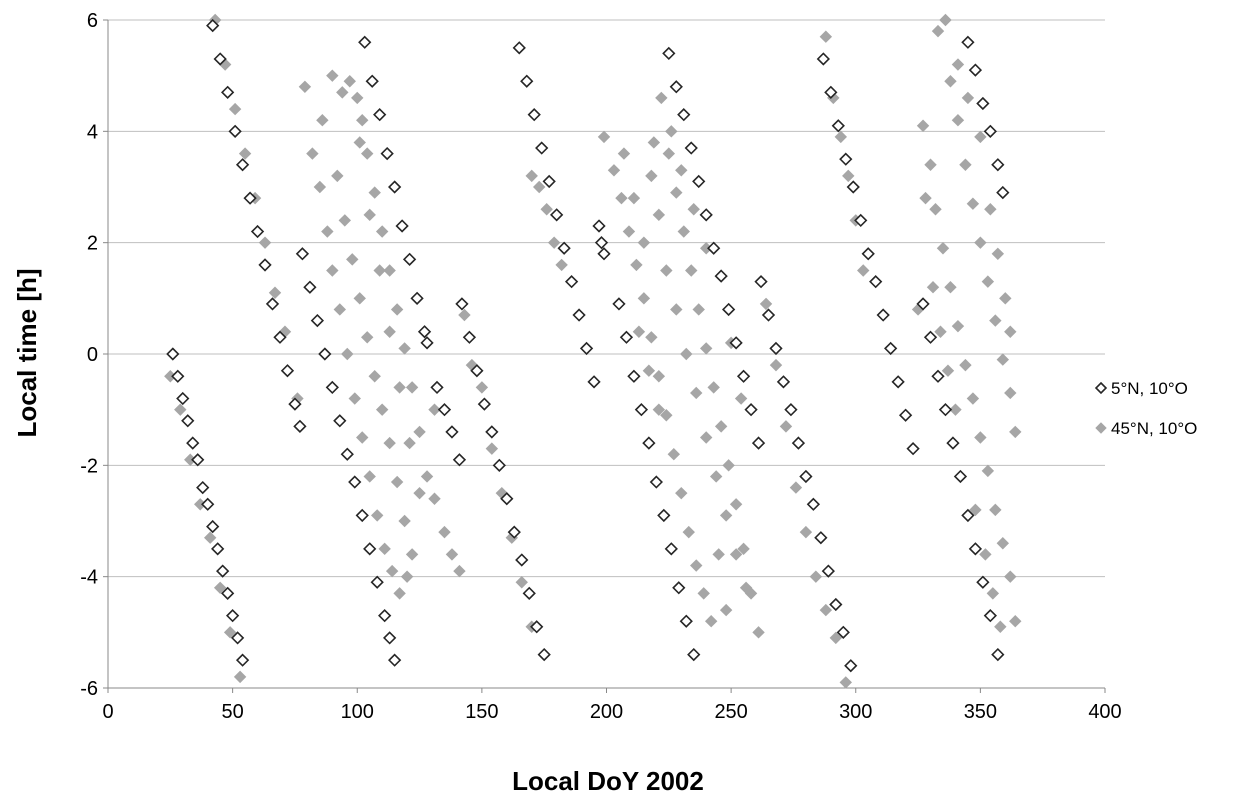 Image resolution: width=1242 pixels, height=803 pixels. I want to click on y-tick-label: -2, so click(89, 466).